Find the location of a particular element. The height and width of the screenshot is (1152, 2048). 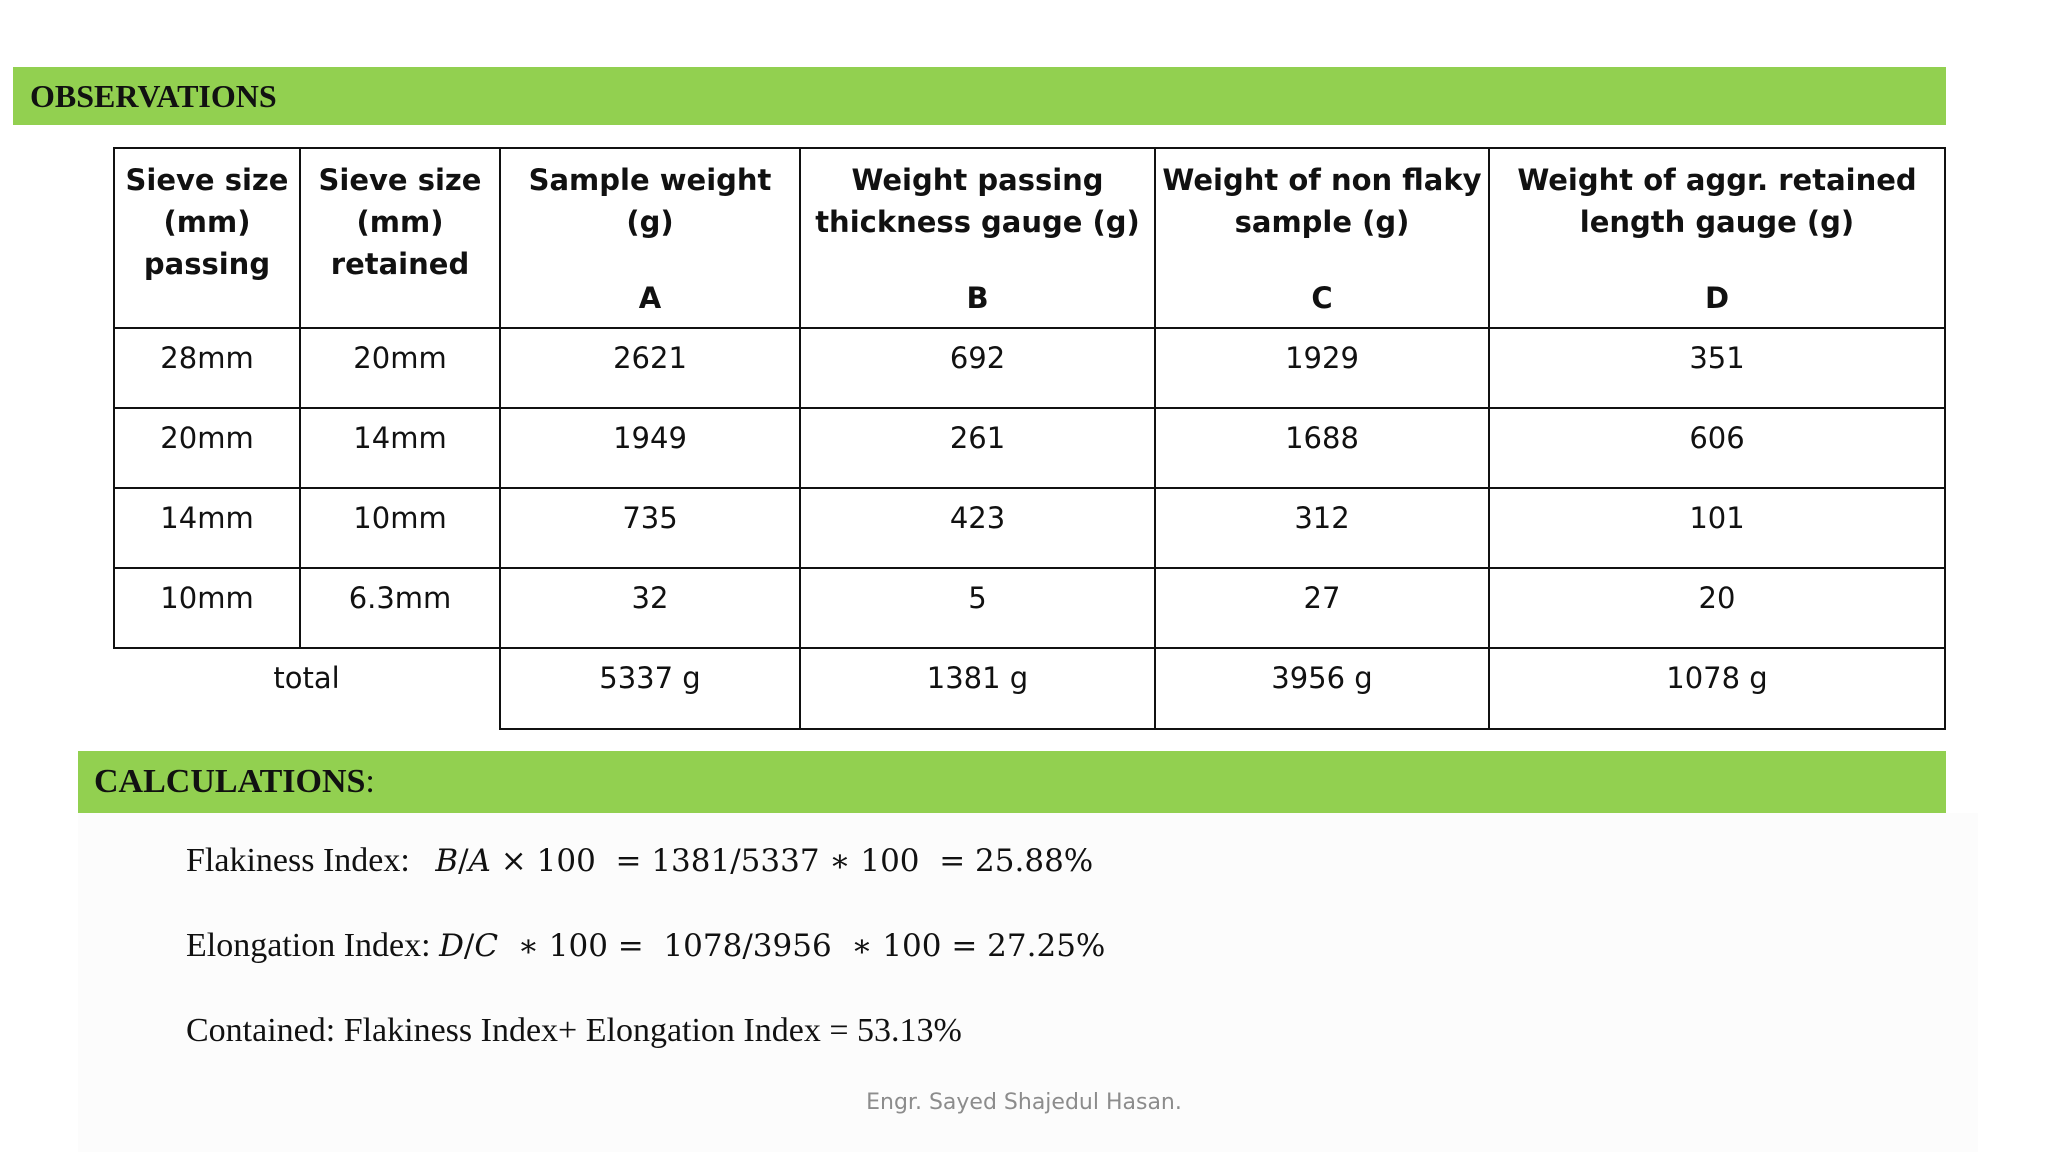

total-cell: 3956 g is located at coordinates (1322, 688).